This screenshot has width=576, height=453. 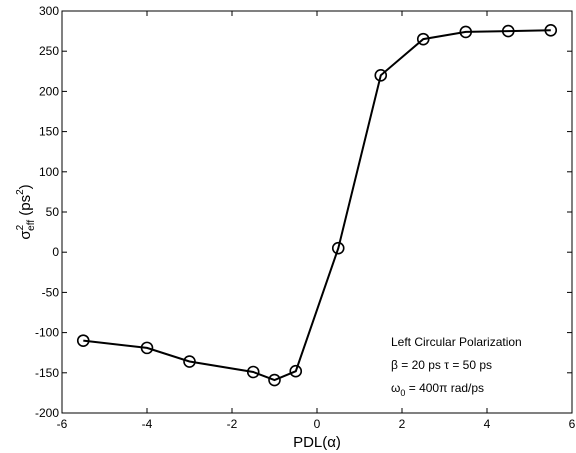 I want to click on x-tick-label: 6, so click(x=572, y=424).